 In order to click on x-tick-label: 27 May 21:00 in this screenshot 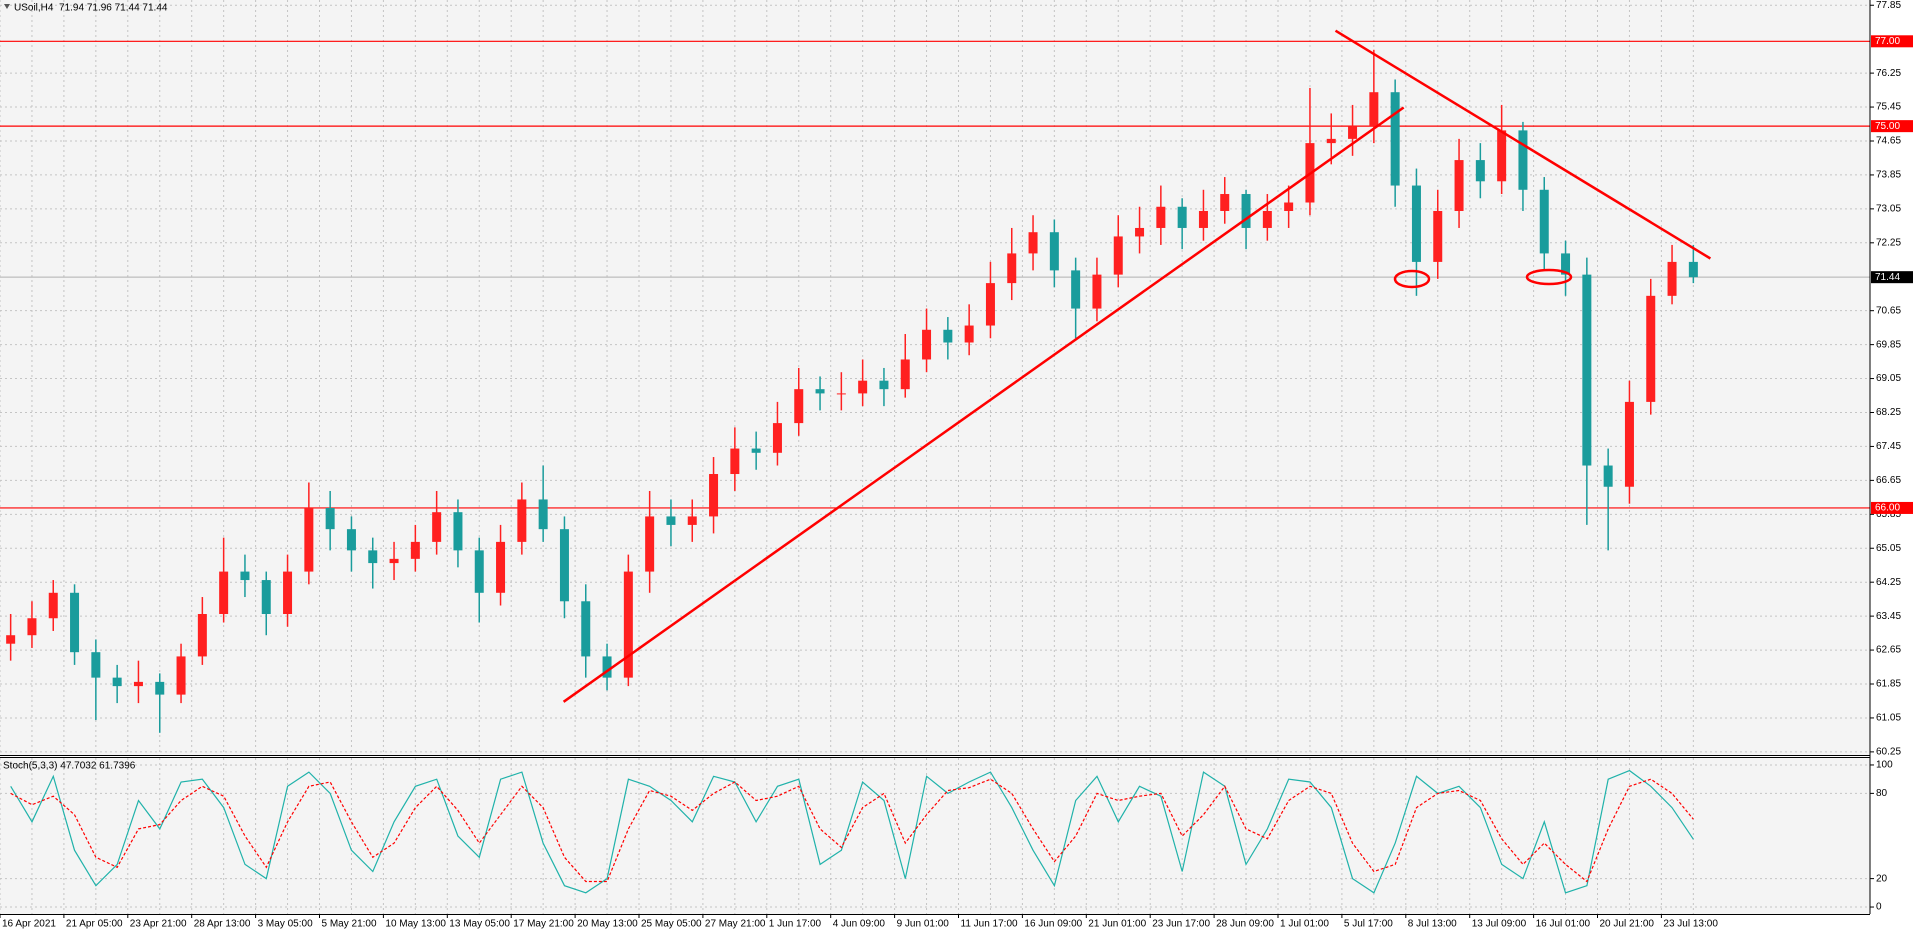, I will do `click(735, 924)`.